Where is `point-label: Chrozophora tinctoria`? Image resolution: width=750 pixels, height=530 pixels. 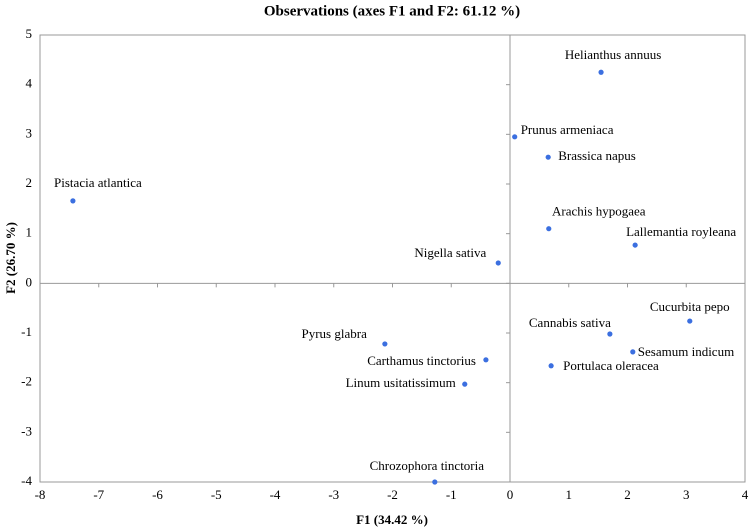 point-label: Chrozophora tinctoria is located at coordinates (427, 465).